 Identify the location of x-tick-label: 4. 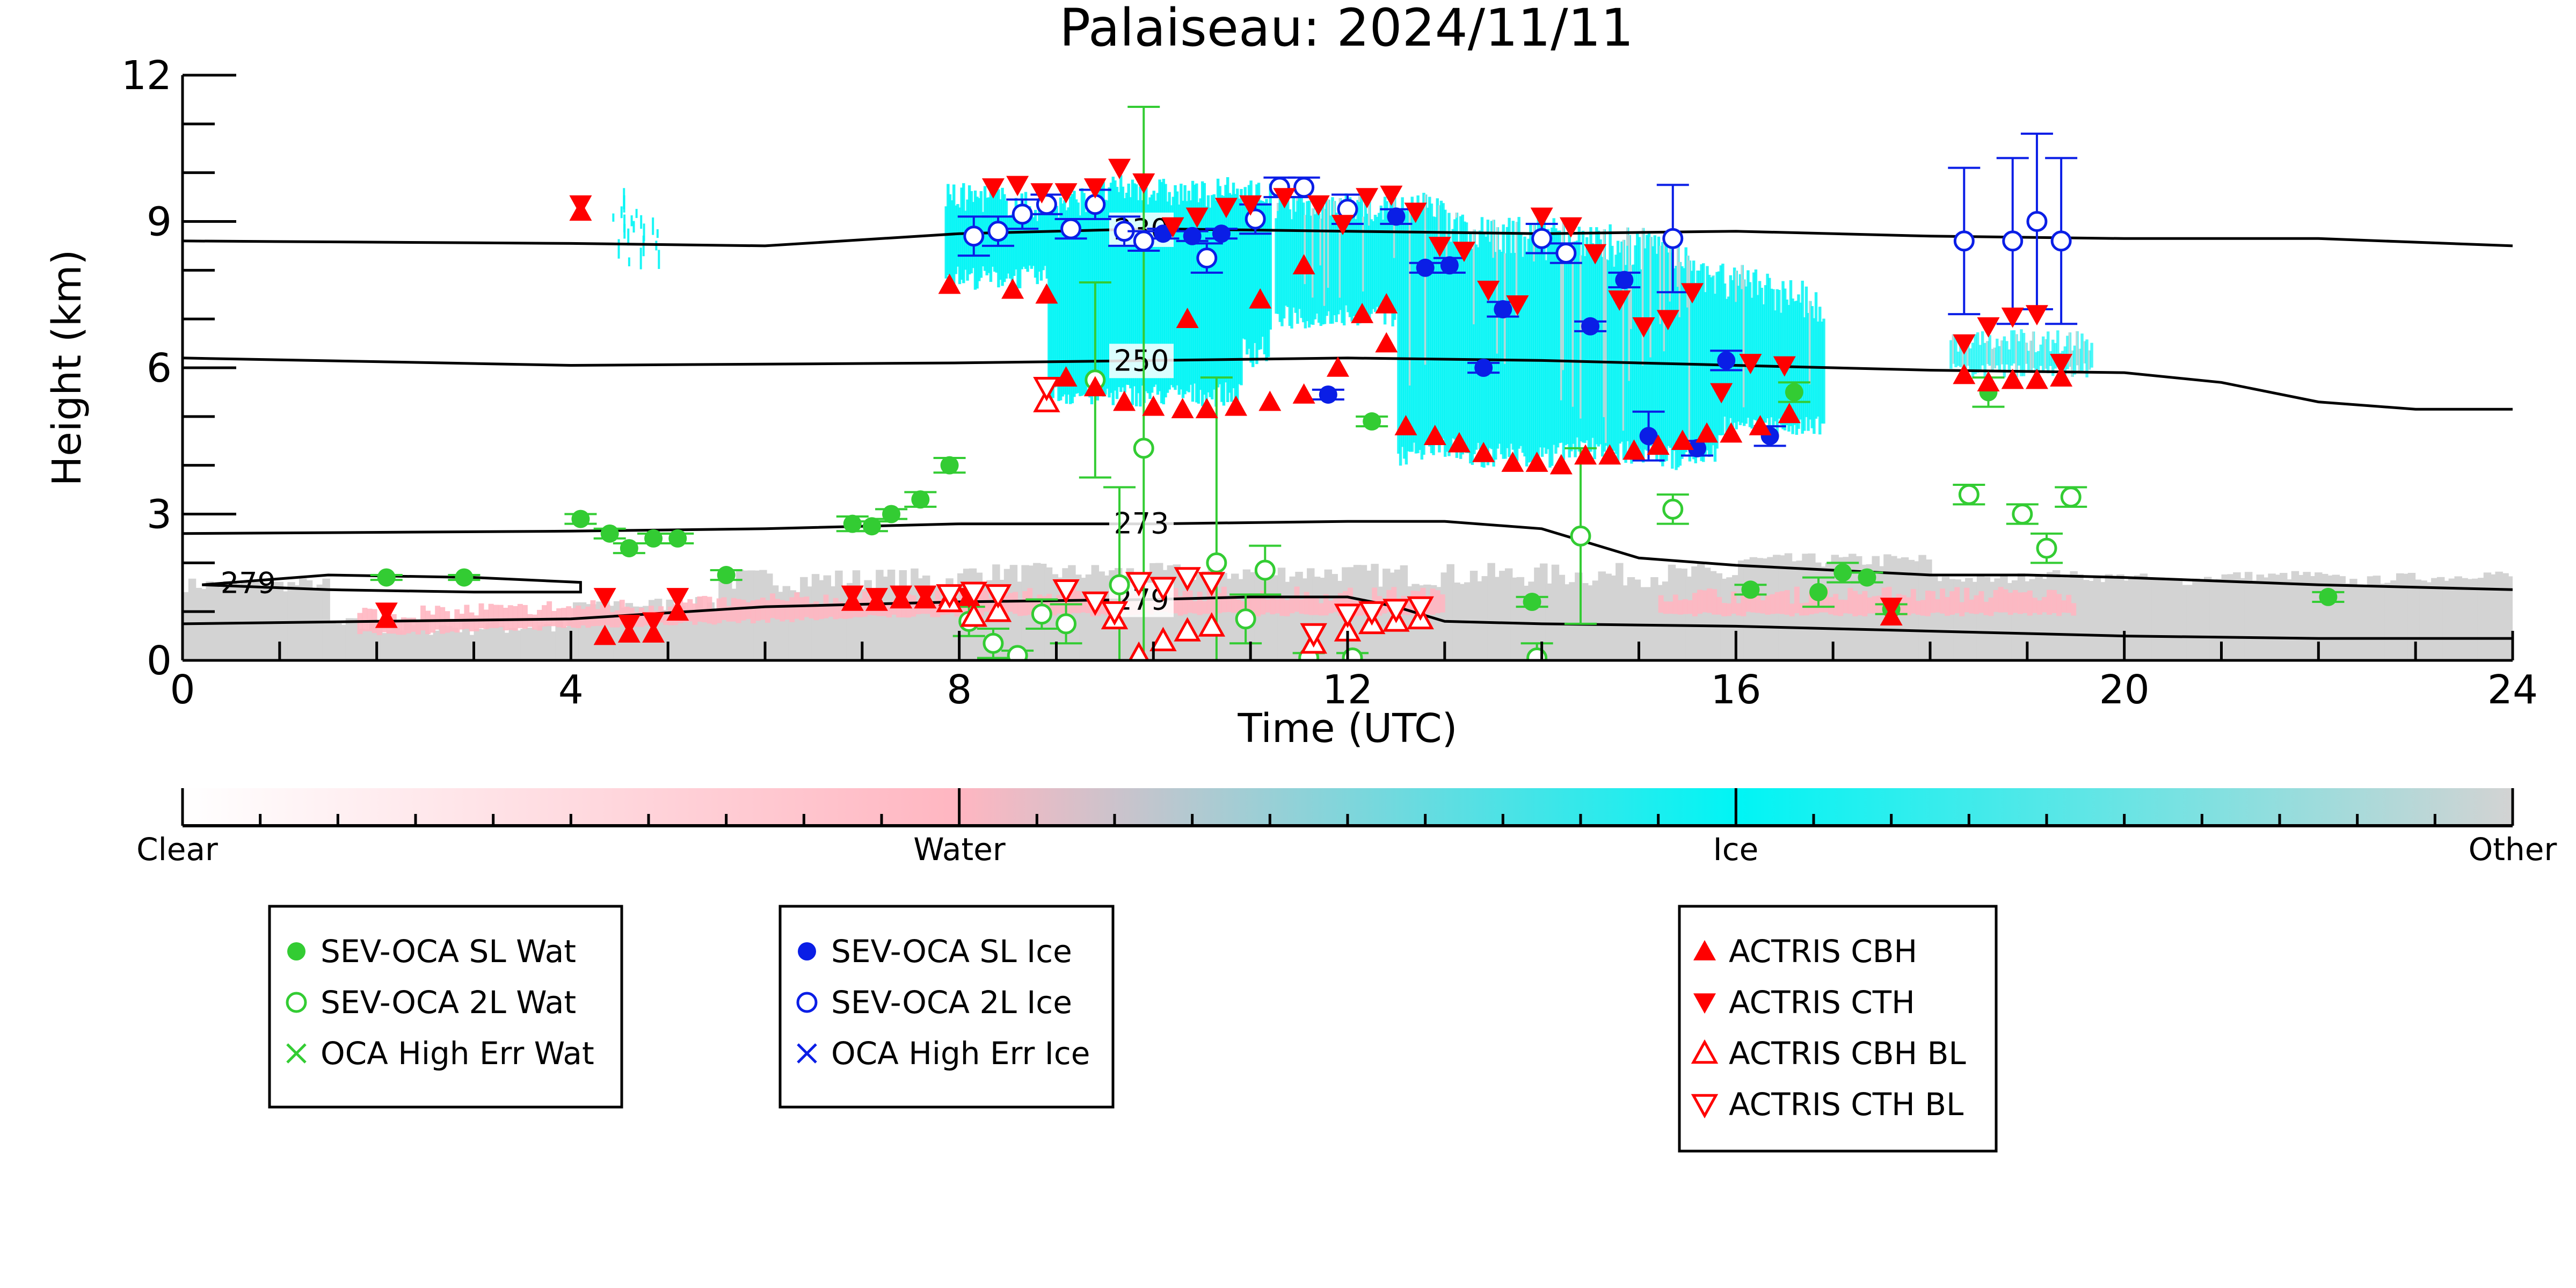
(571, 690).